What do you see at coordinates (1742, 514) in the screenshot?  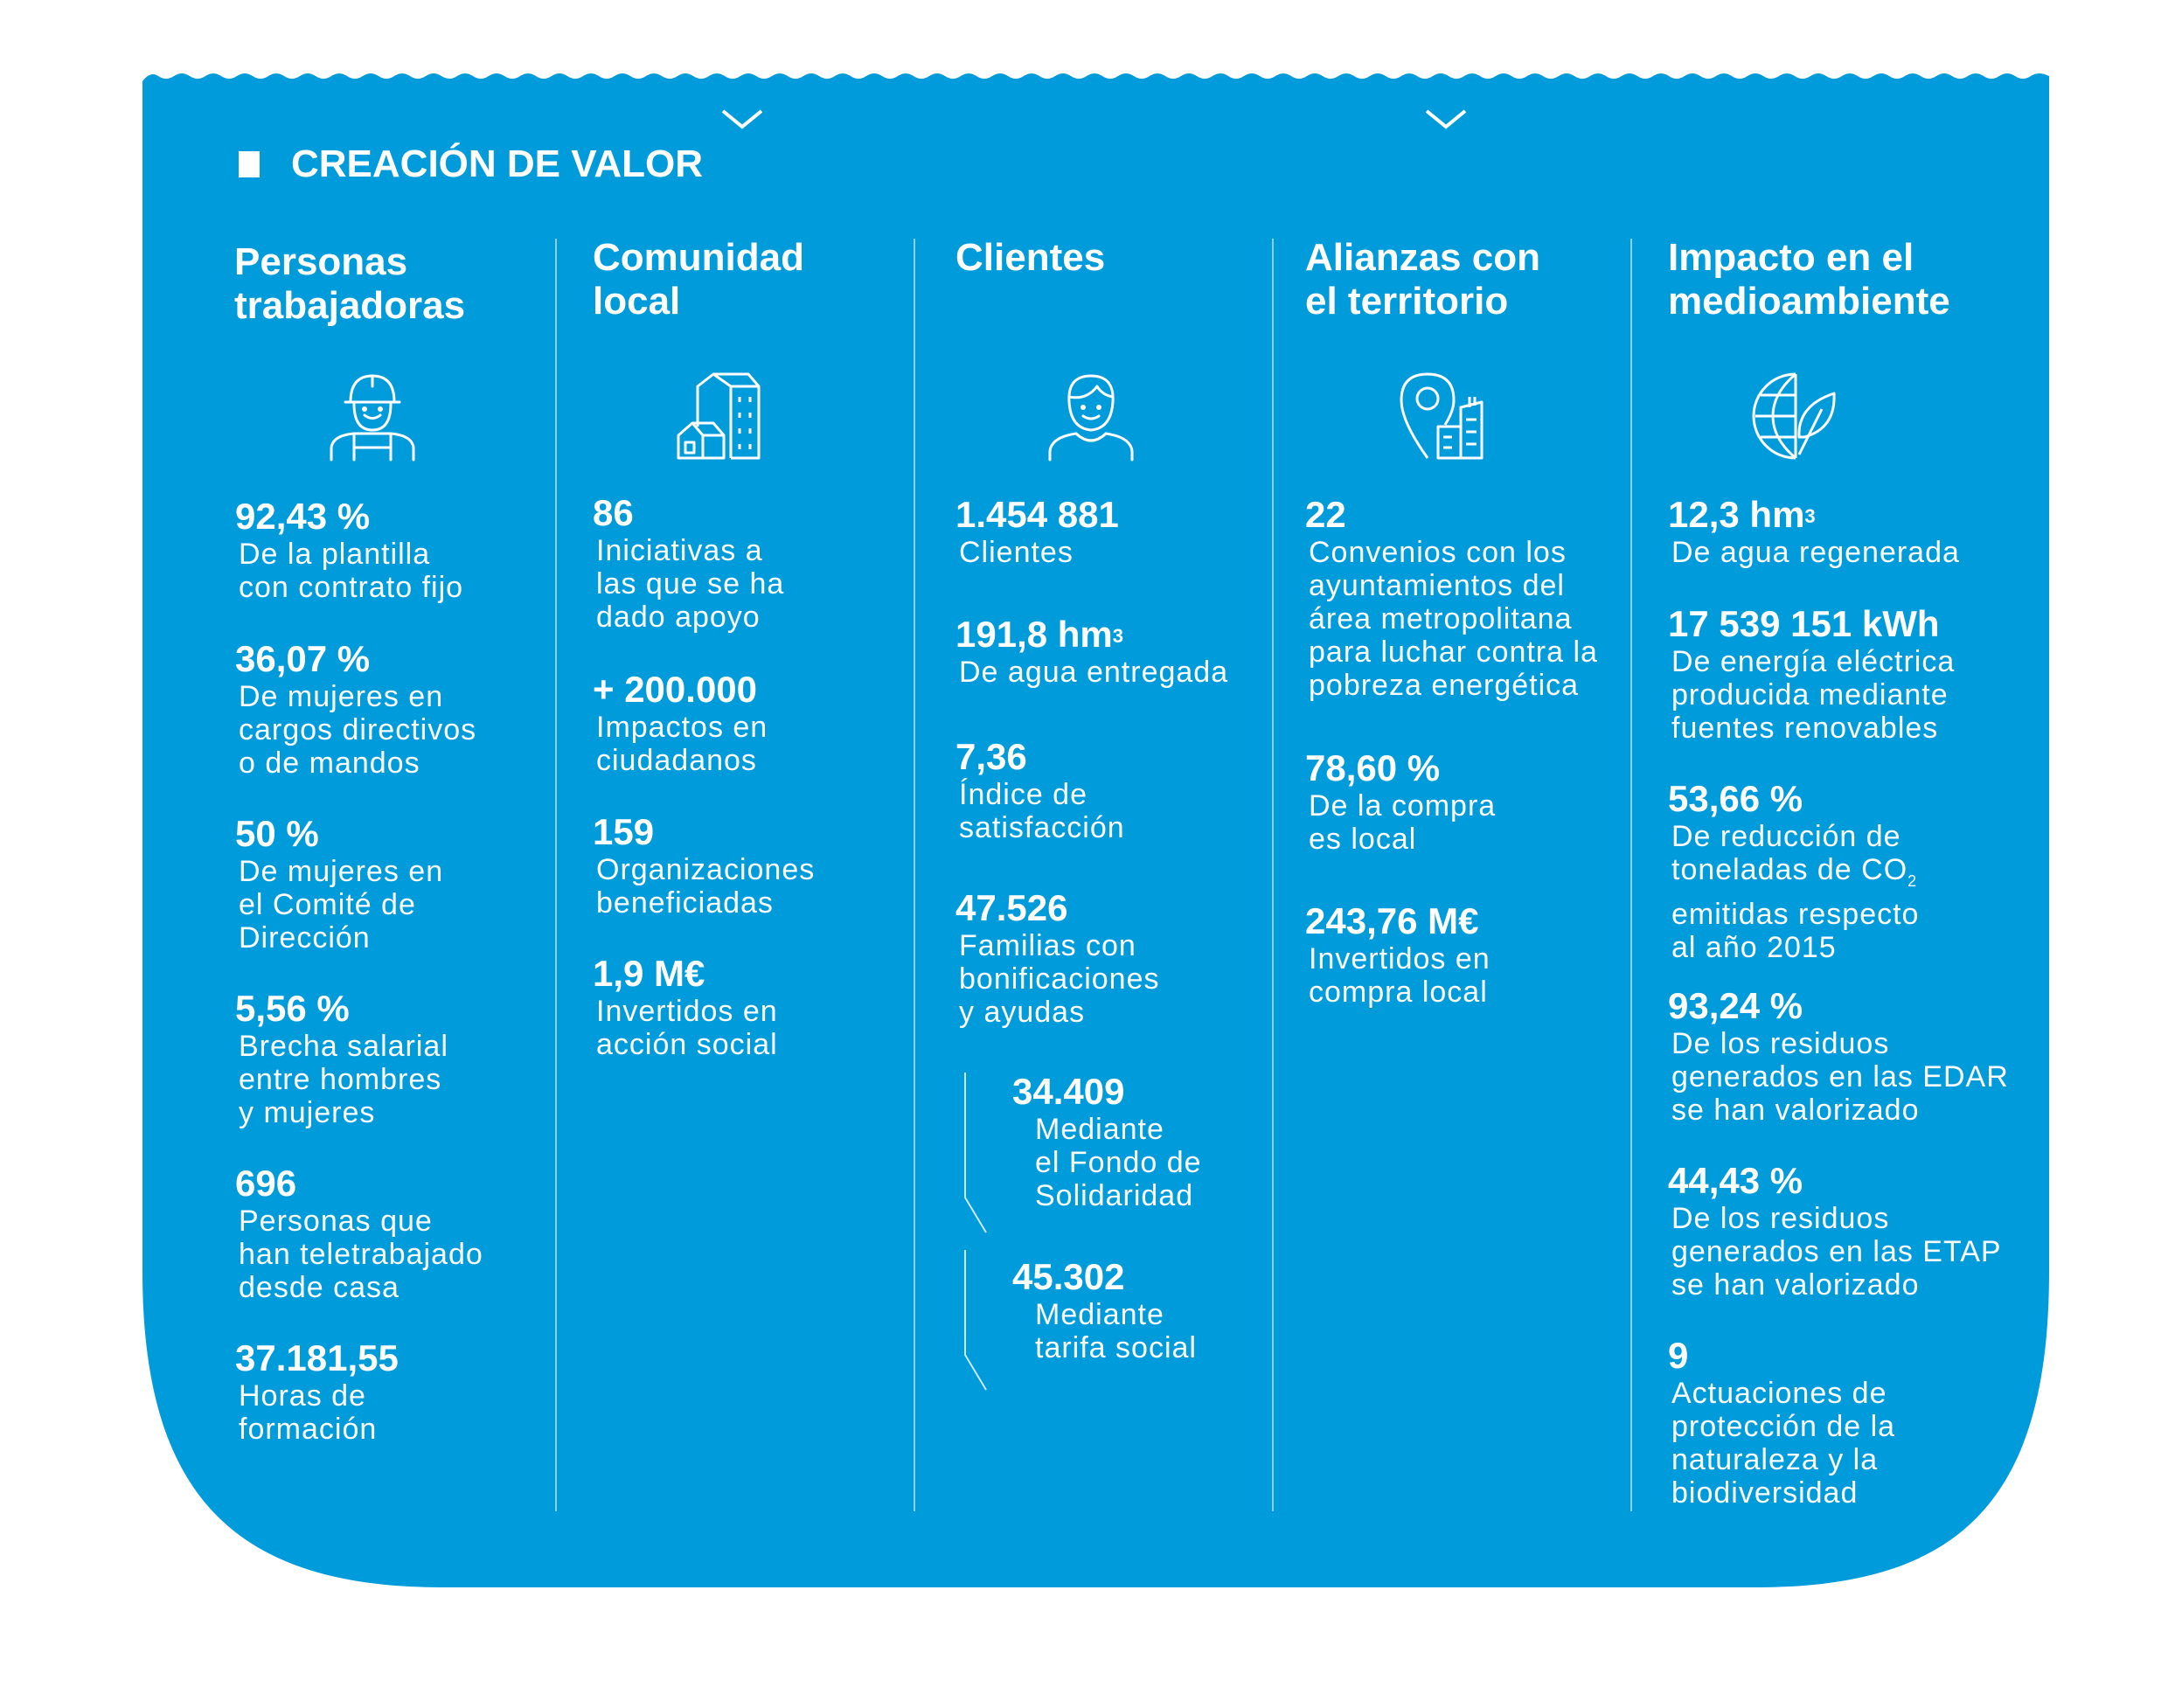 I see `stat-value: 12,3 hm3` at bounding box center [1742, 514].